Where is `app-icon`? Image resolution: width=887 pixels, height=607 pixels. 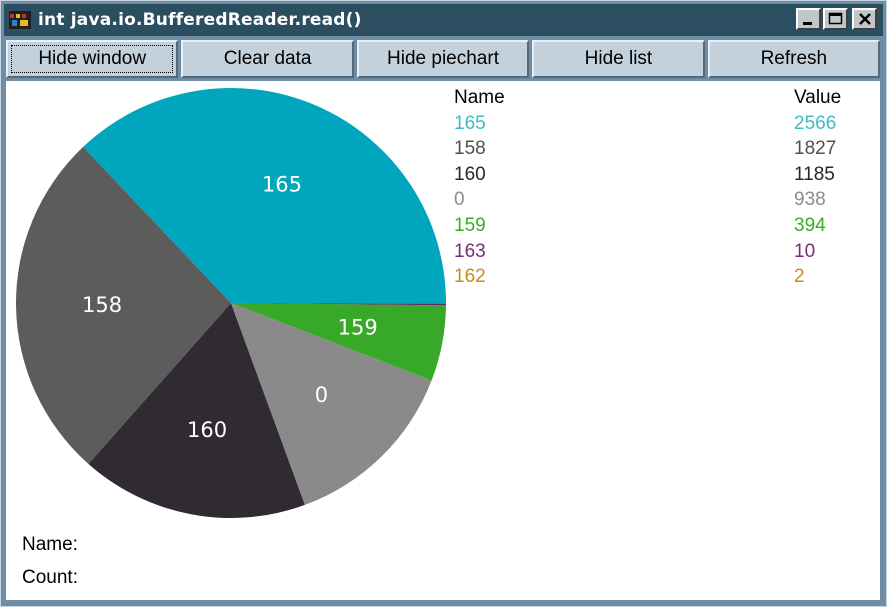 app-icon is located at coordinates (20, 20).